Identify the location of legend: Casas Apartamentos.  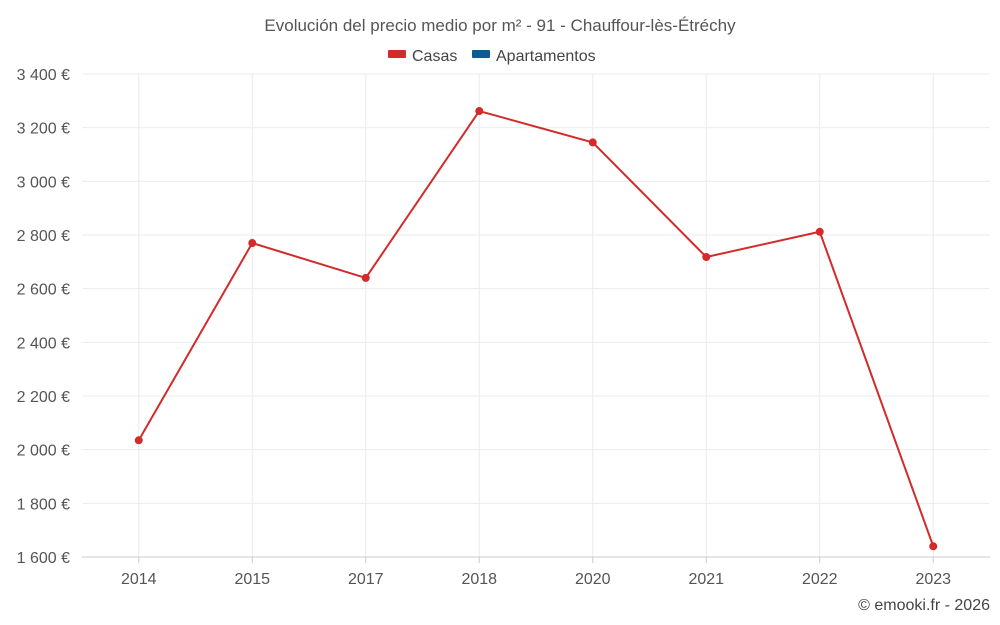
(492, 56).